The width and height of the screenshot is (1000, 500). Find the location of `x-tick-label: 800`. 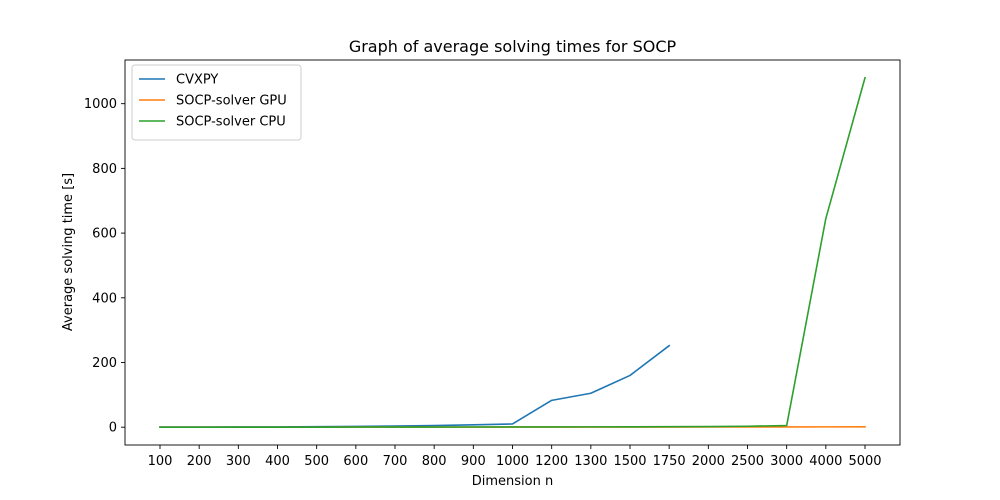

x-tick-label: 800 is located at coordinates (434, 461).